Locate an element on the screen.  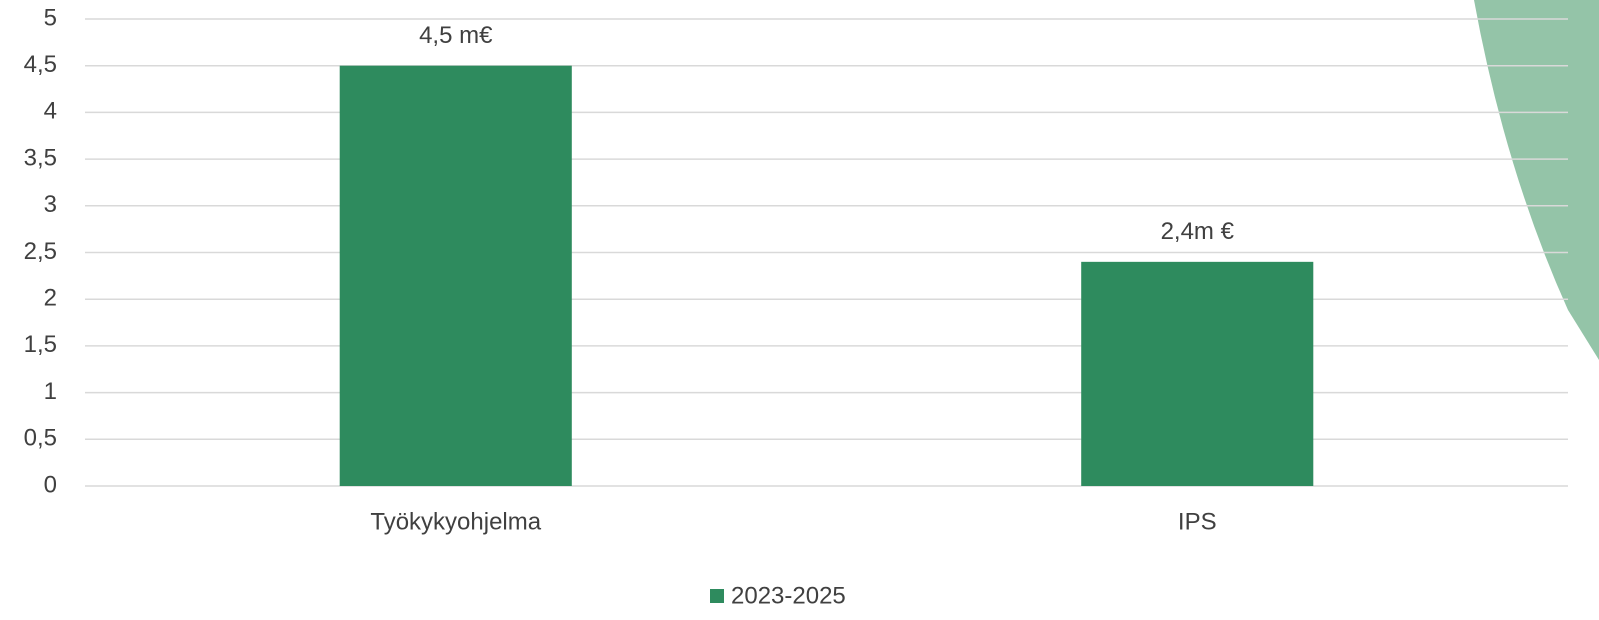
legend-label: 2023-2025 is located at coordinates (788, 595).